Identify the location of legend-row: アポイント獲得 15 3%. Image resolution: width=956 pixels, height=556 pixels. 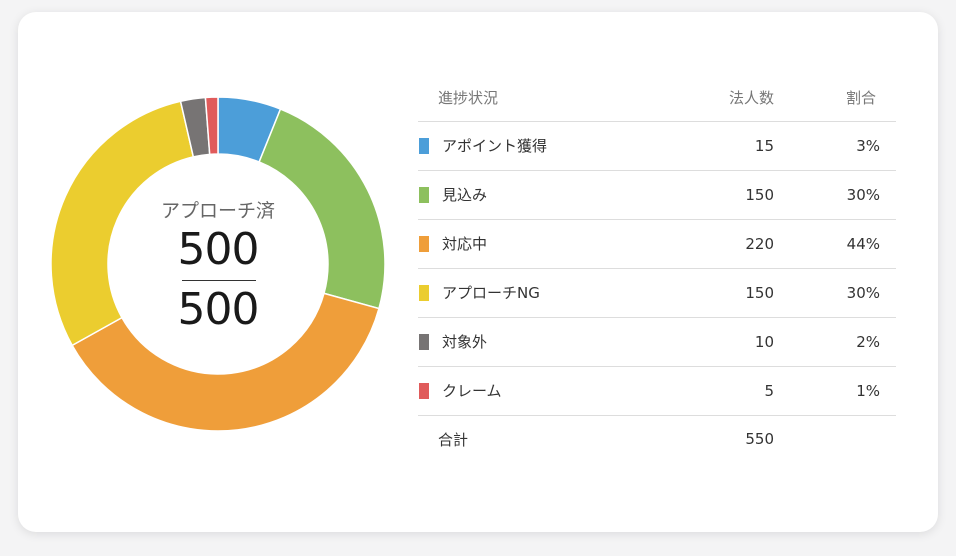
(657, 146).